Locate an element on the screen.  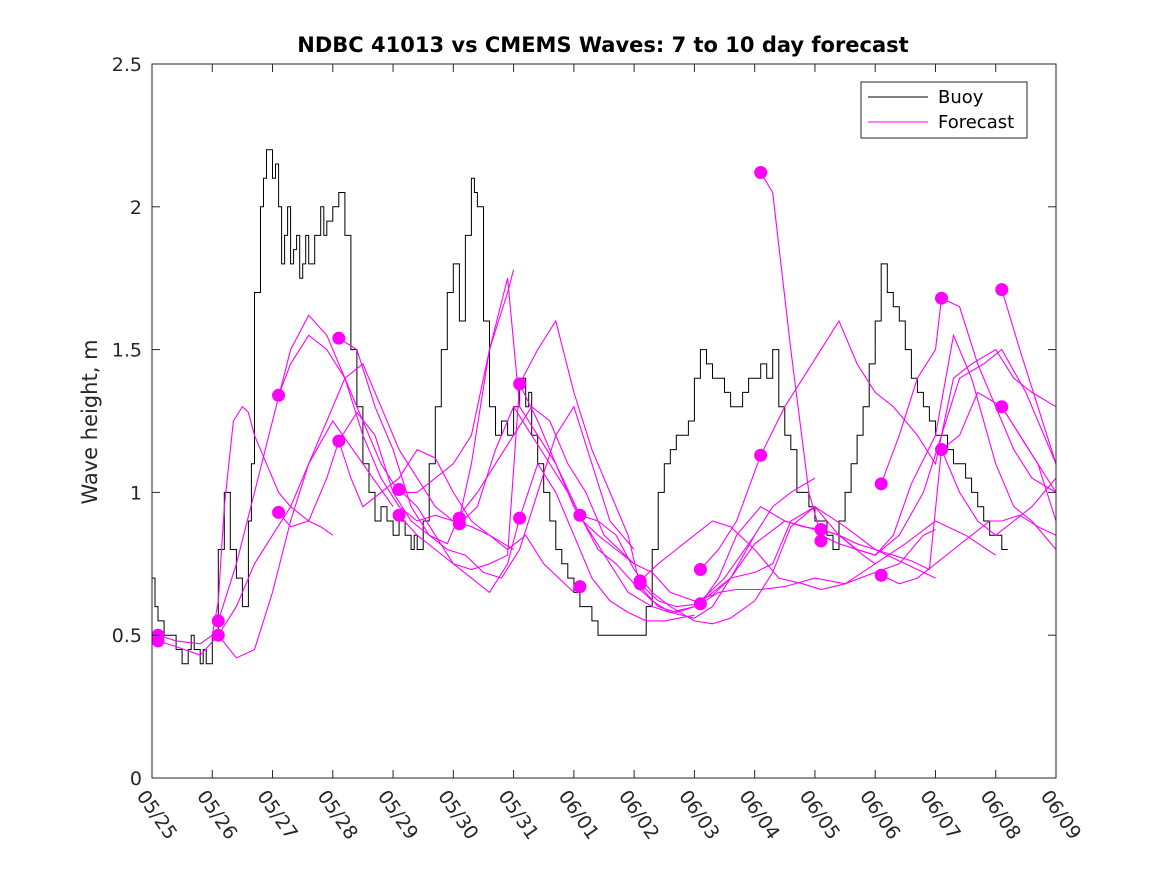
y-tick-label: 0.5 is located at coordinates (127, 636).